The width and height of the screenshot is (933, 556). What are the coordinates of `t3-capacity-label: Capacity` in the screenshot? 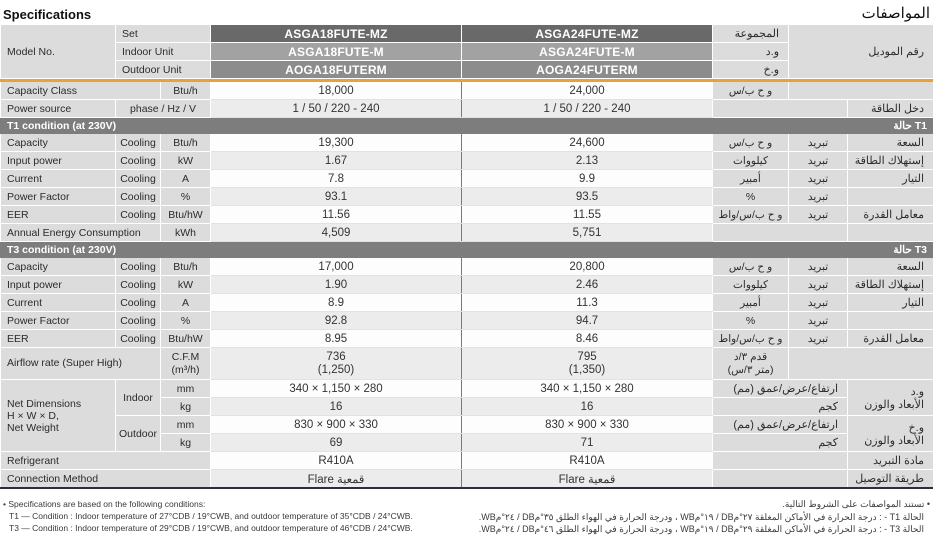 It's located at (58, 266).